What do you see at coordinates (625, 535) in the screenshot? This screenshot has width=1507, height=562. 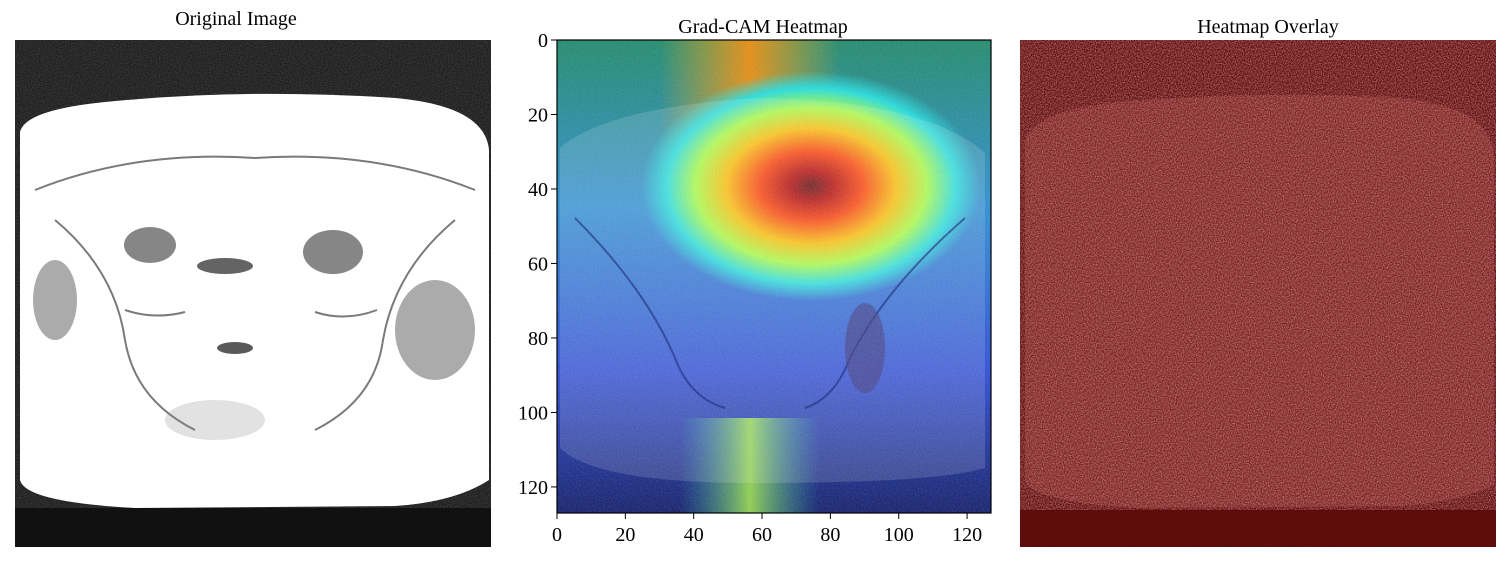 I see `x-tick-label: 20` at bounding box center [625, 535].